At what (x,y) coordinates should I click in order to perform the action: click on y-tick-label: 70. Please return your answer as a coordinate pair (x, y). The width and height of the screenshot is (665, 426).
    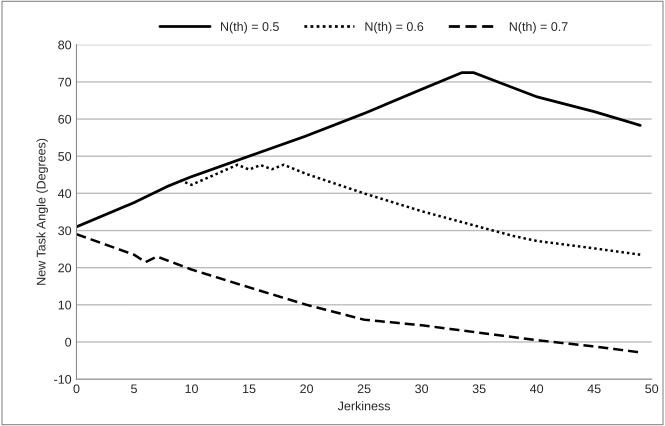
    Looking at the image, I should click on (65, 82).